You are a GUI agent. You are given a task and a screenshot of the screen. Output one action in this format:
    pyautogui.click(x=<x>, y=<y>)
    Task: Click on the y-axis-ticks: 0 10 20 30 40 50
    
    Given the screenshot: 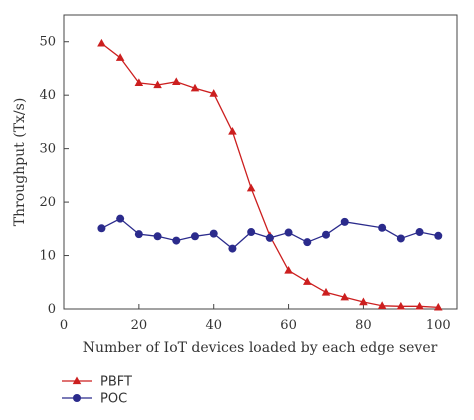 What is the action you would take?
    pyautogui.click(x=54, y=176)
    